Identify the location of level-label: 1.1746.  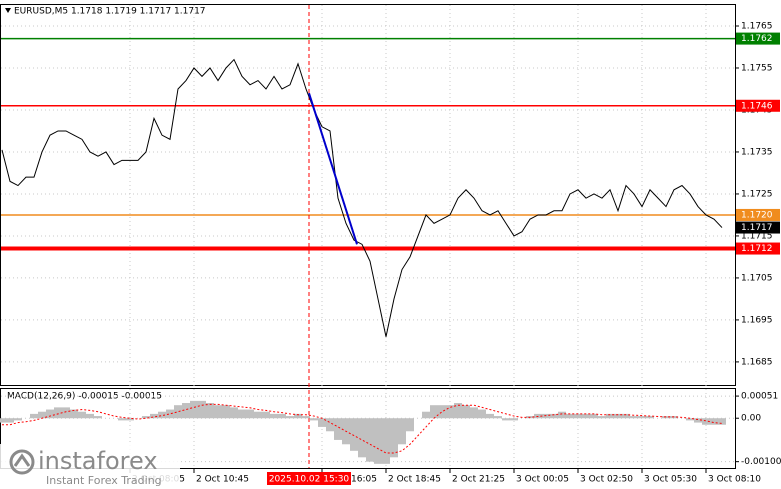
(757, 106).